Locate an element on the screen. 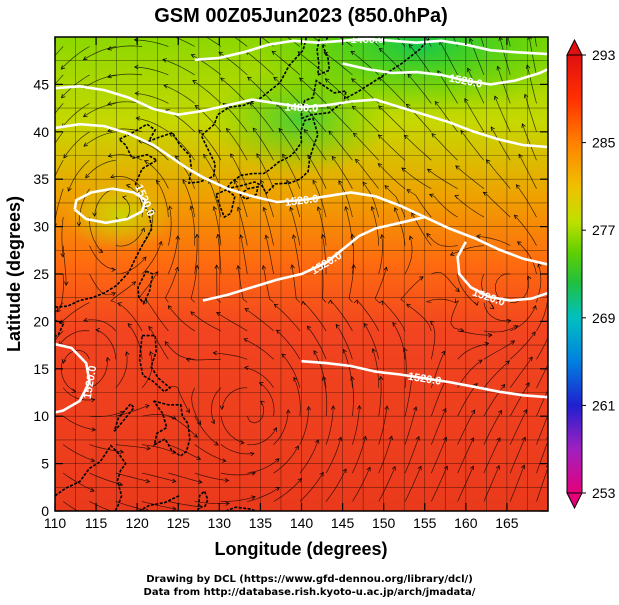  x-tick-label: 140 is located at coordinates (302, 523).